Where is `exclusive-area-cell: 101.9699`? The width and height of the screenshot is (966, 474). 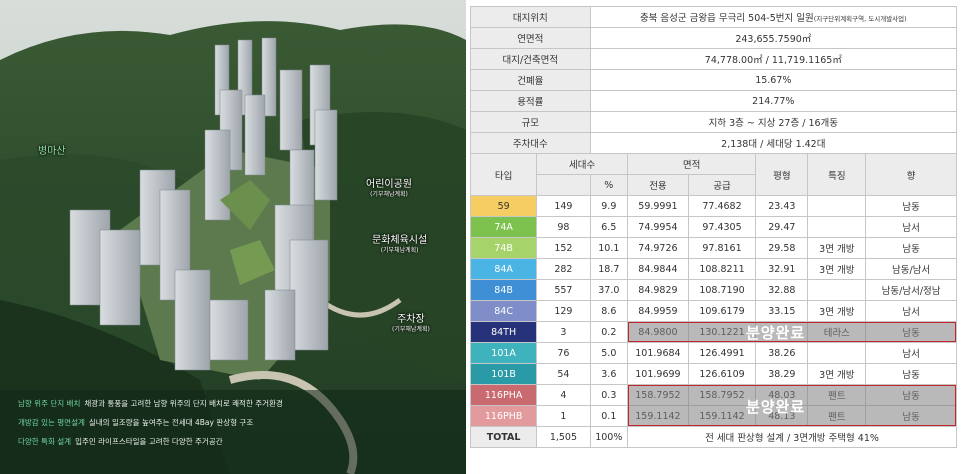
exclusive-area-cell: 101.9699 is located at coordinates (658, 374).